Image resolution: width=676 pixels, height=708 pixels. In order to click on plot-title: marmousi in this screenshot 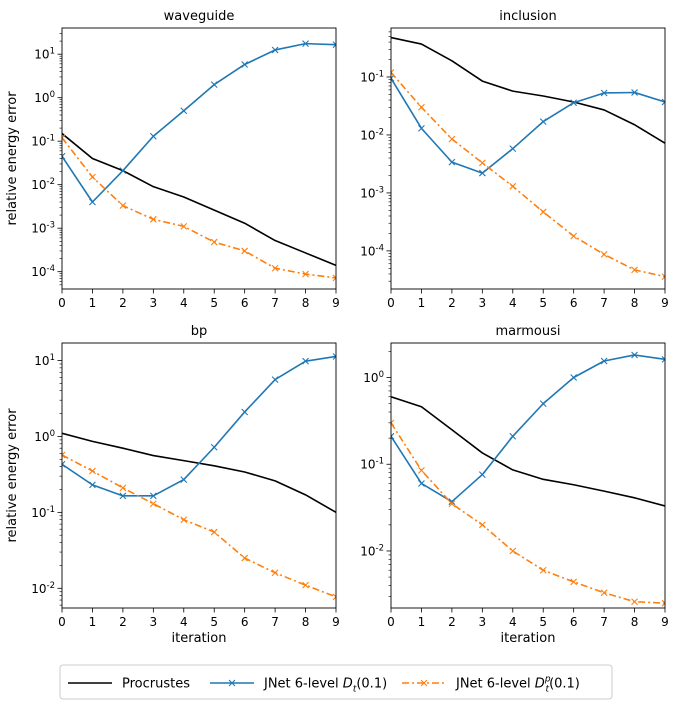, I will do `click(528, 331)`.